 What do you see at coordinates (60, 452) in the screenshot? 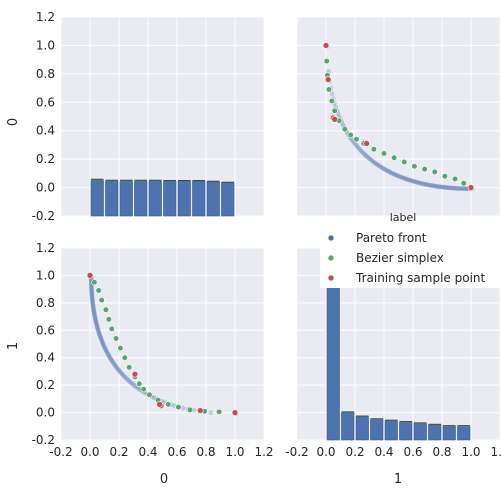
I see `x-tick-label: -0.2` at bounding box center [60, 452].